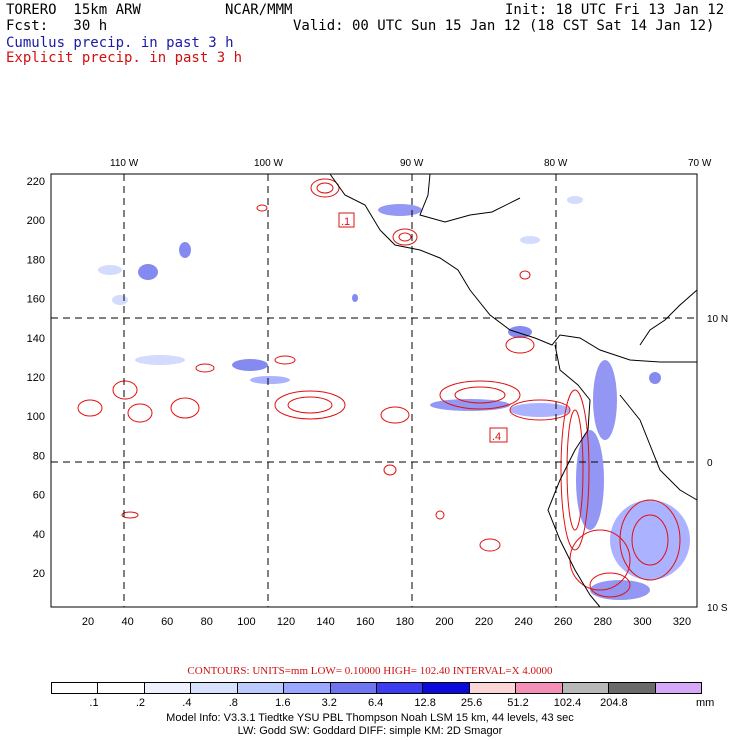 Image resolution: width=740 pixels, height=740 pixels. Describe the element at coordinates (73, 10) in the screenshot. I see `model-title: TORERO 15km ARW` at that location.